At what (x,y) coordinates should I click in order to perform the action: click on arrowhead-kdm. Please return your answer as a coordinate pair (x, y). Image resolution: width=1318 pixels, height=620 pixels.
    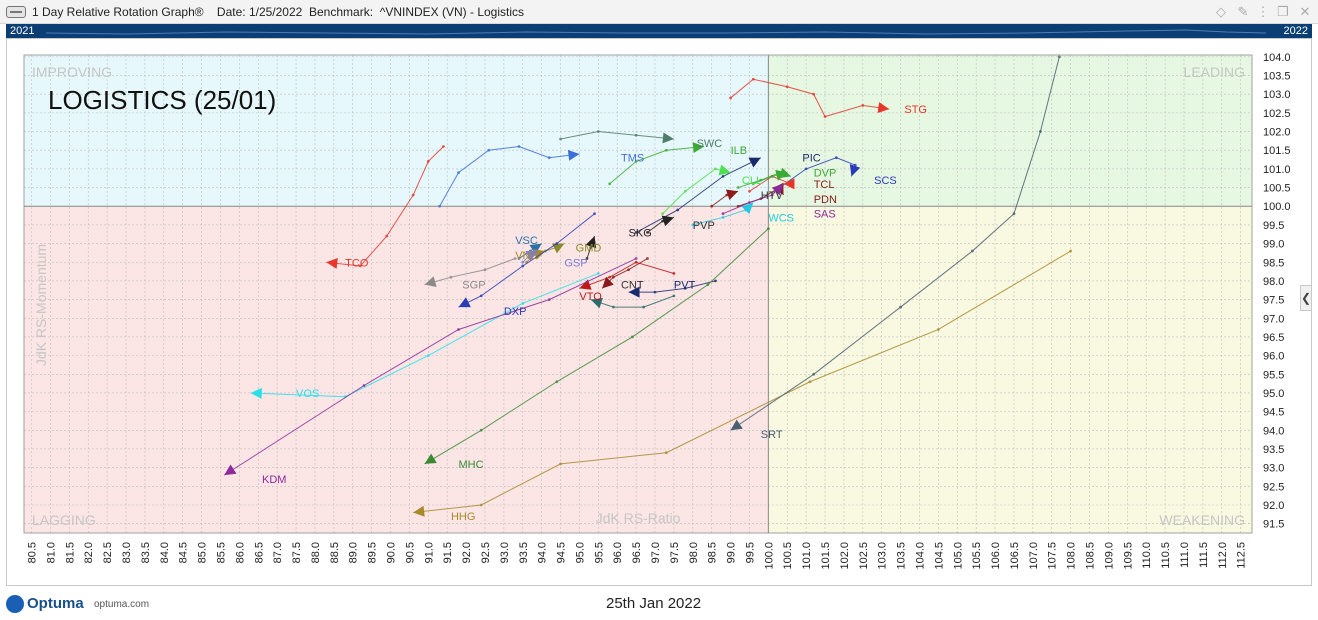
    Looking at the image, I should click on (230, 470).